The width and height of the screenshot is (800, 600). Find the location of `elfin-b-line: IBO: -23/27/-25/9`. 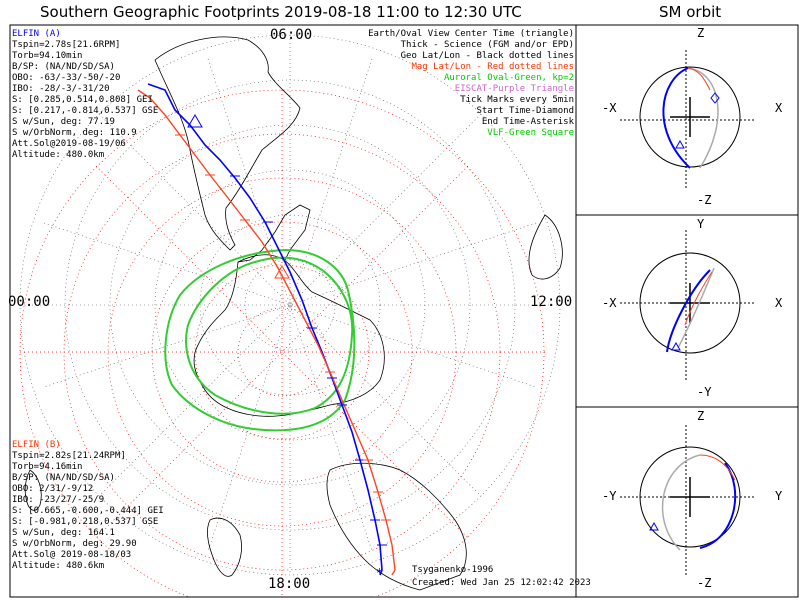

elfin-b-line: IBO: -23/27/-25/9 is located at coordinates (58, 500).